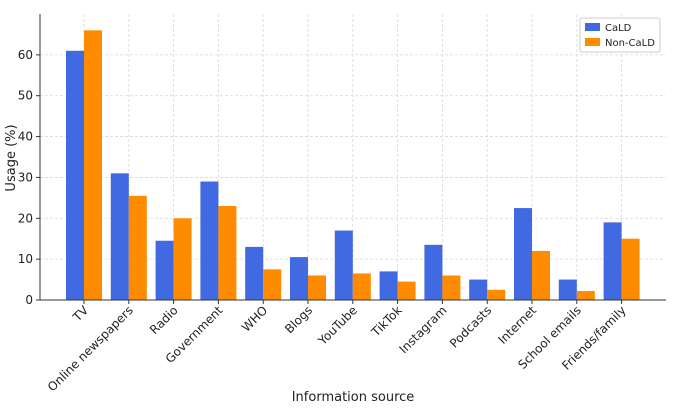 Image resolution: width=673 pixels, height=410 pixels. What do you see at coordinates (585, 295) in the screenshot?
I see `bar-non-cald-school-emails` at bounding box center [585, 295].